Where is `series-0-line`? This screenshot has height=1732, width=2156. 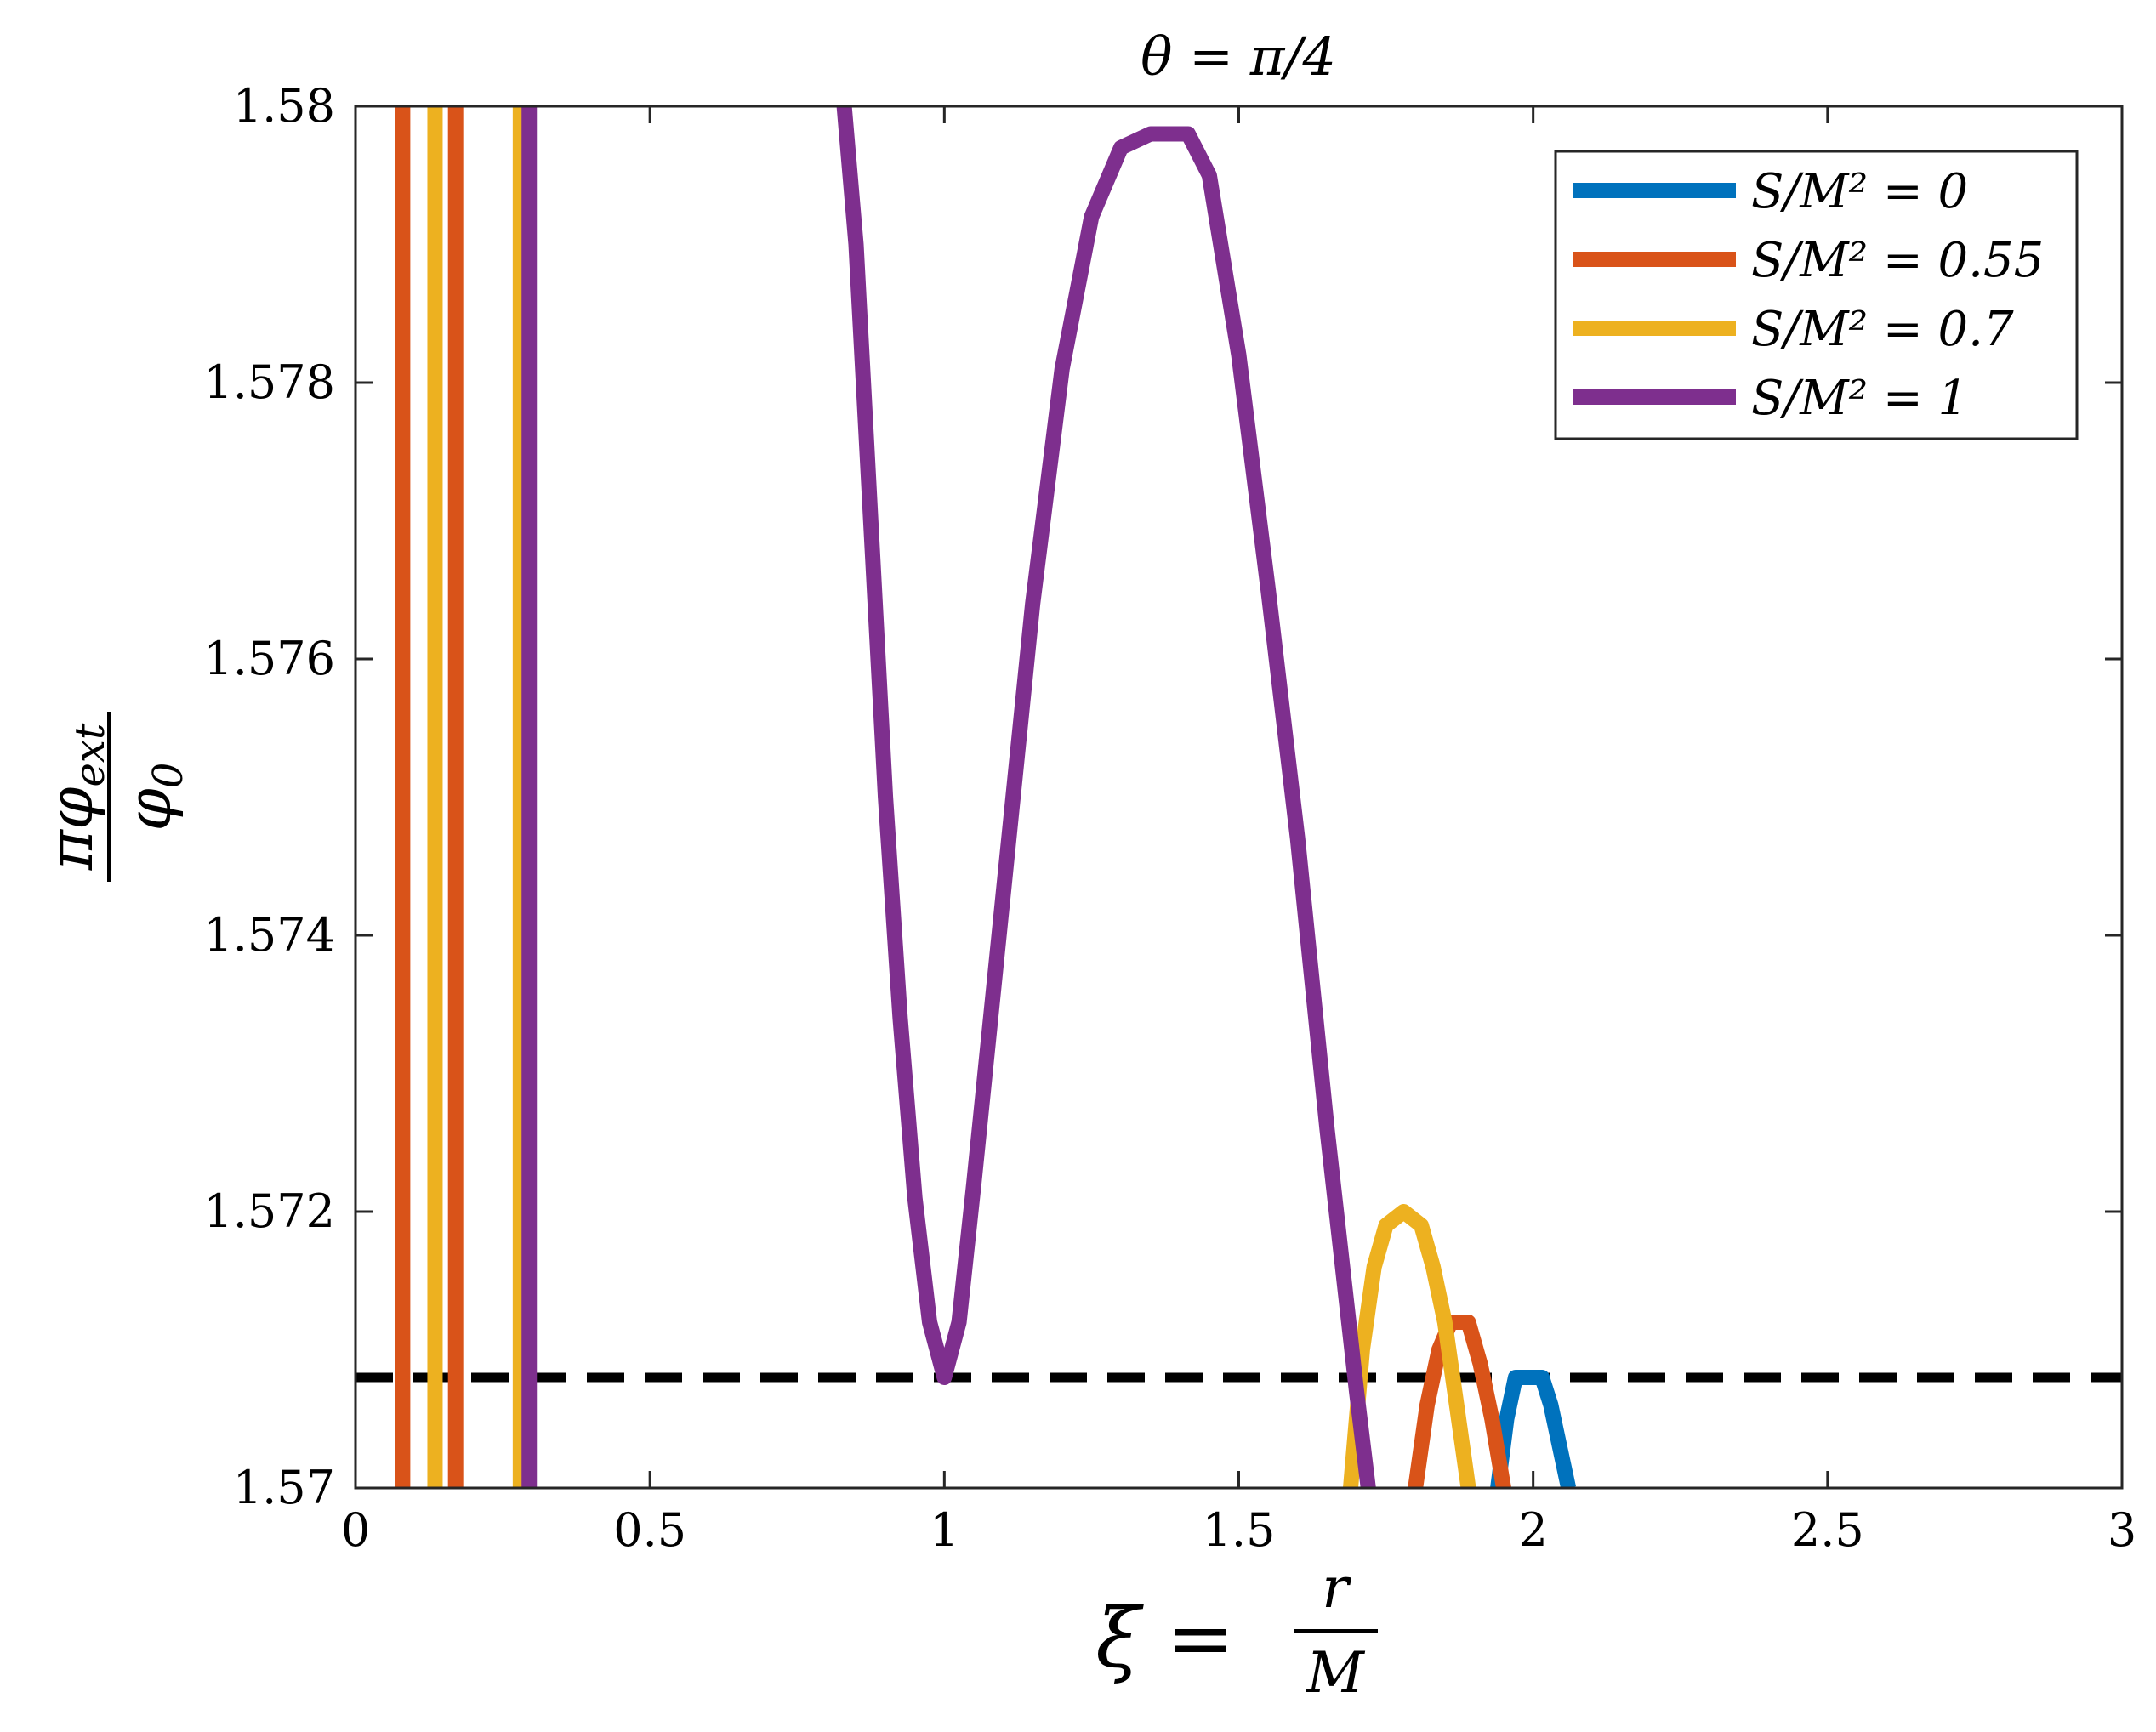
series-0-line is located at coordinates (1534, 1429).